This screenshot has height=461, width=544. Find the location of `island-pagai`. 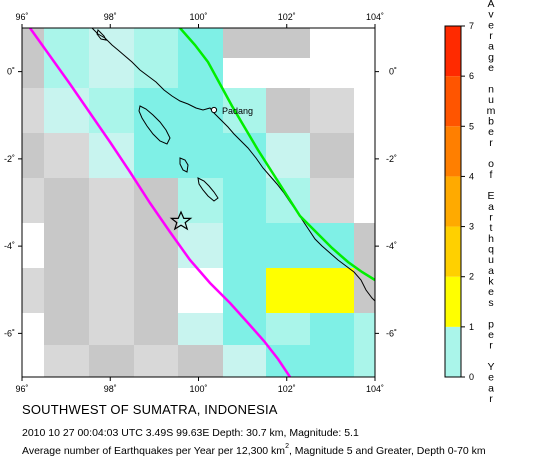

island-pagai is located at coordinates (208, 189).